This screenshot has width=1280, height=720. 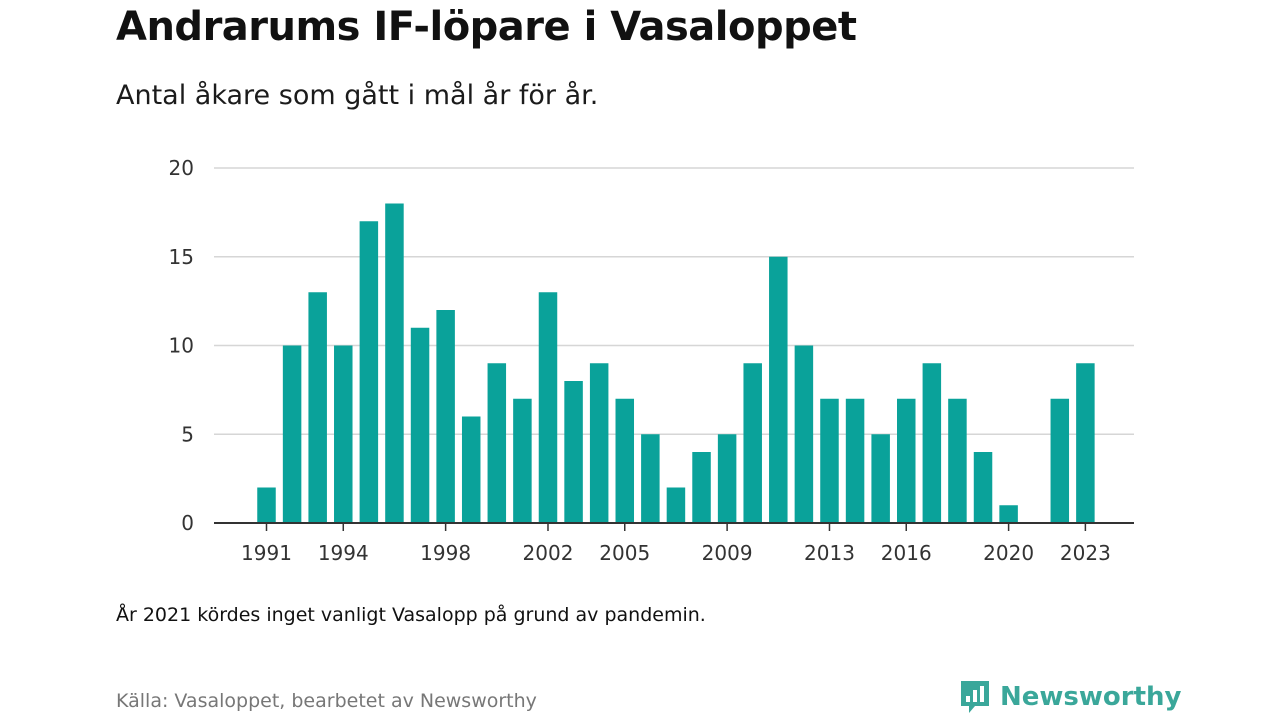 What do you see at coordinates (357, 95) in the screenshot?
I see `chart-subtitle: Antal åkare som gått i mål år för år.` at bounding box center [357, 95].